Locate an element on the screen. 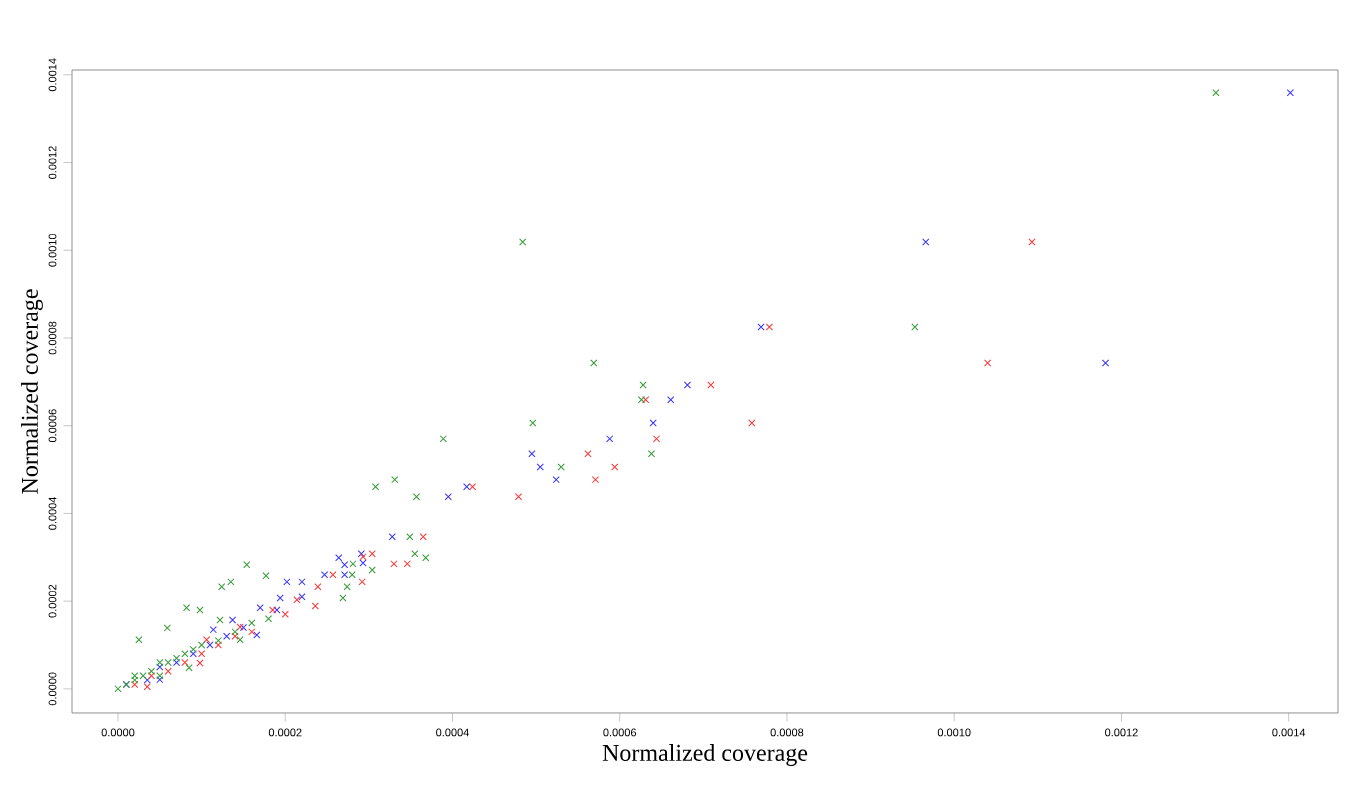 The image size is (1351, 791). x-tick-label: 0.0002 is located at coordinates (285, 732).